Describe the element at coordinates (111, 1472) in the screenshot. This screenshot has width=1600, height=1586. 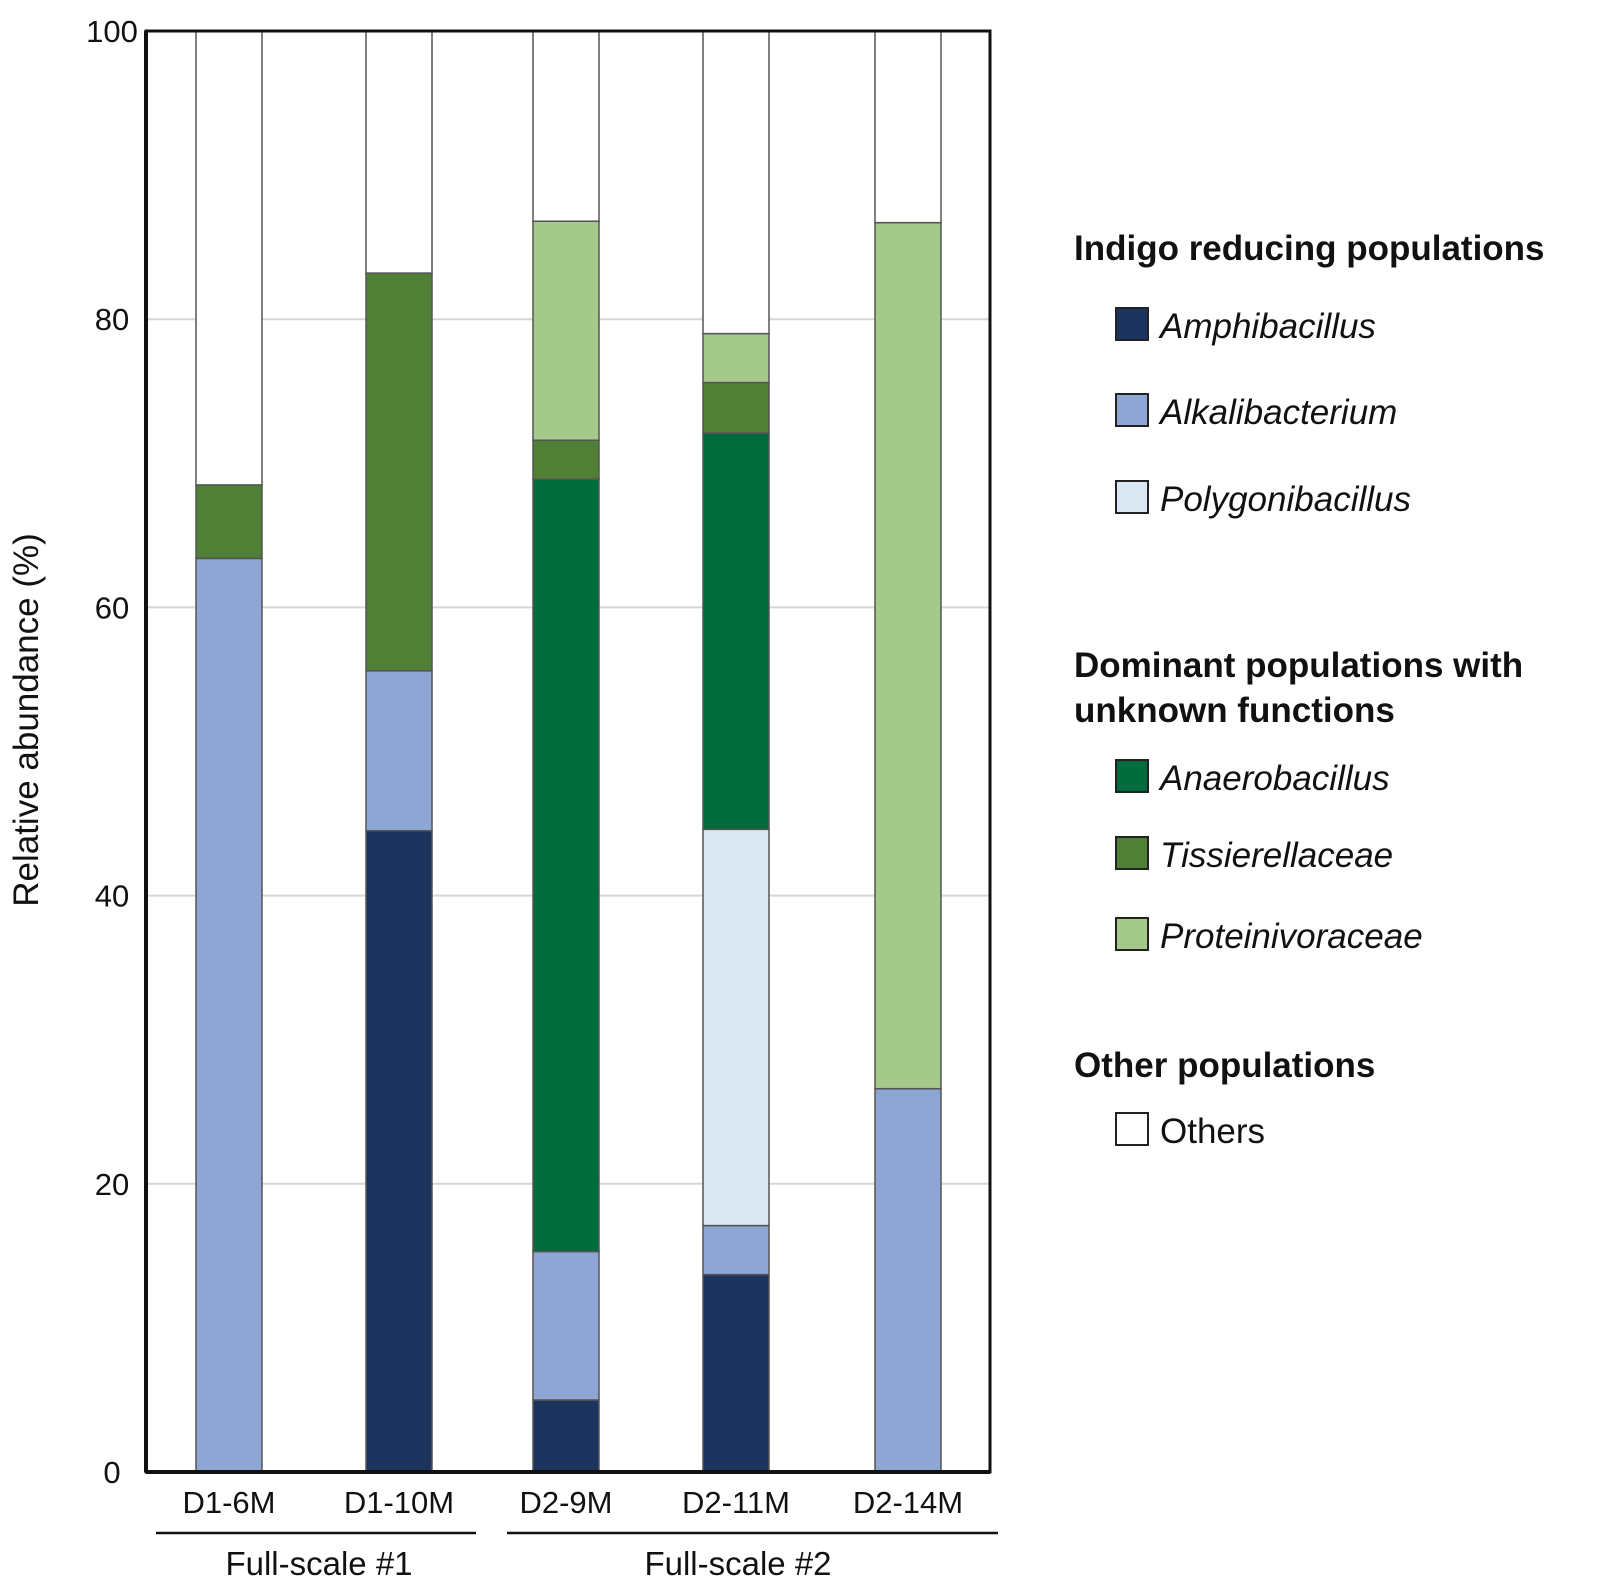
I see `y-tick-label-0: 0` at that location.